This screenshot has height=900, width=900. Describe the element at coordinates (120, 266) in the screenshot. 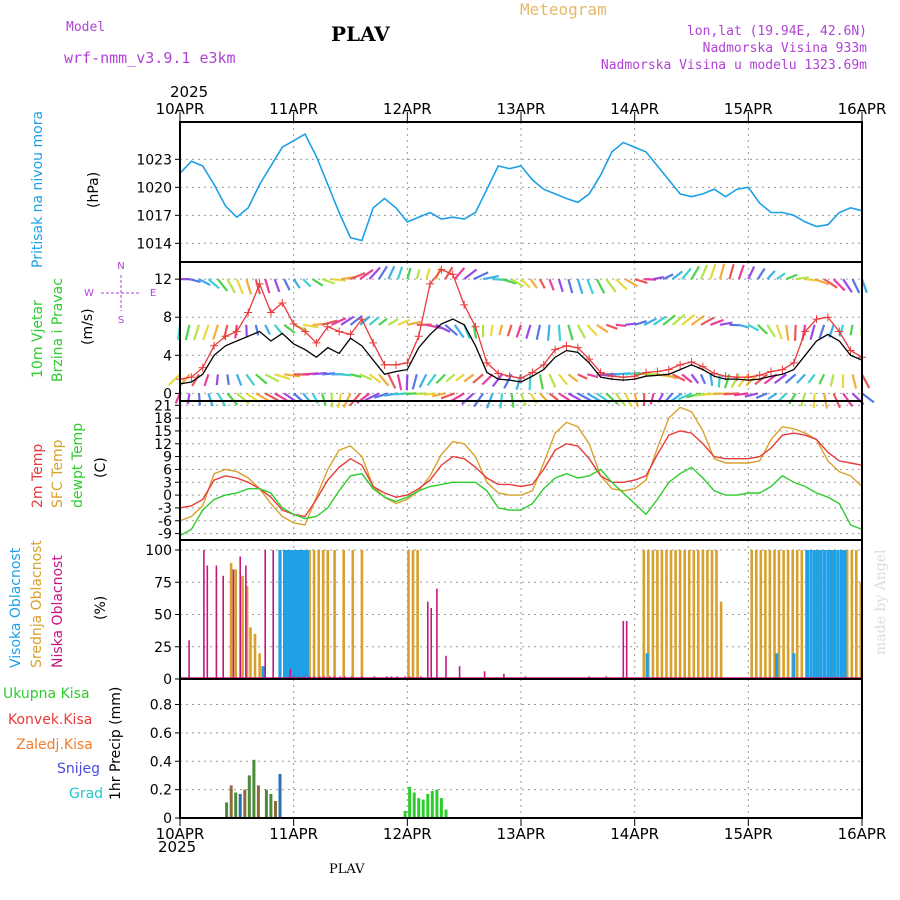

I see `compass-north: N` at that location.